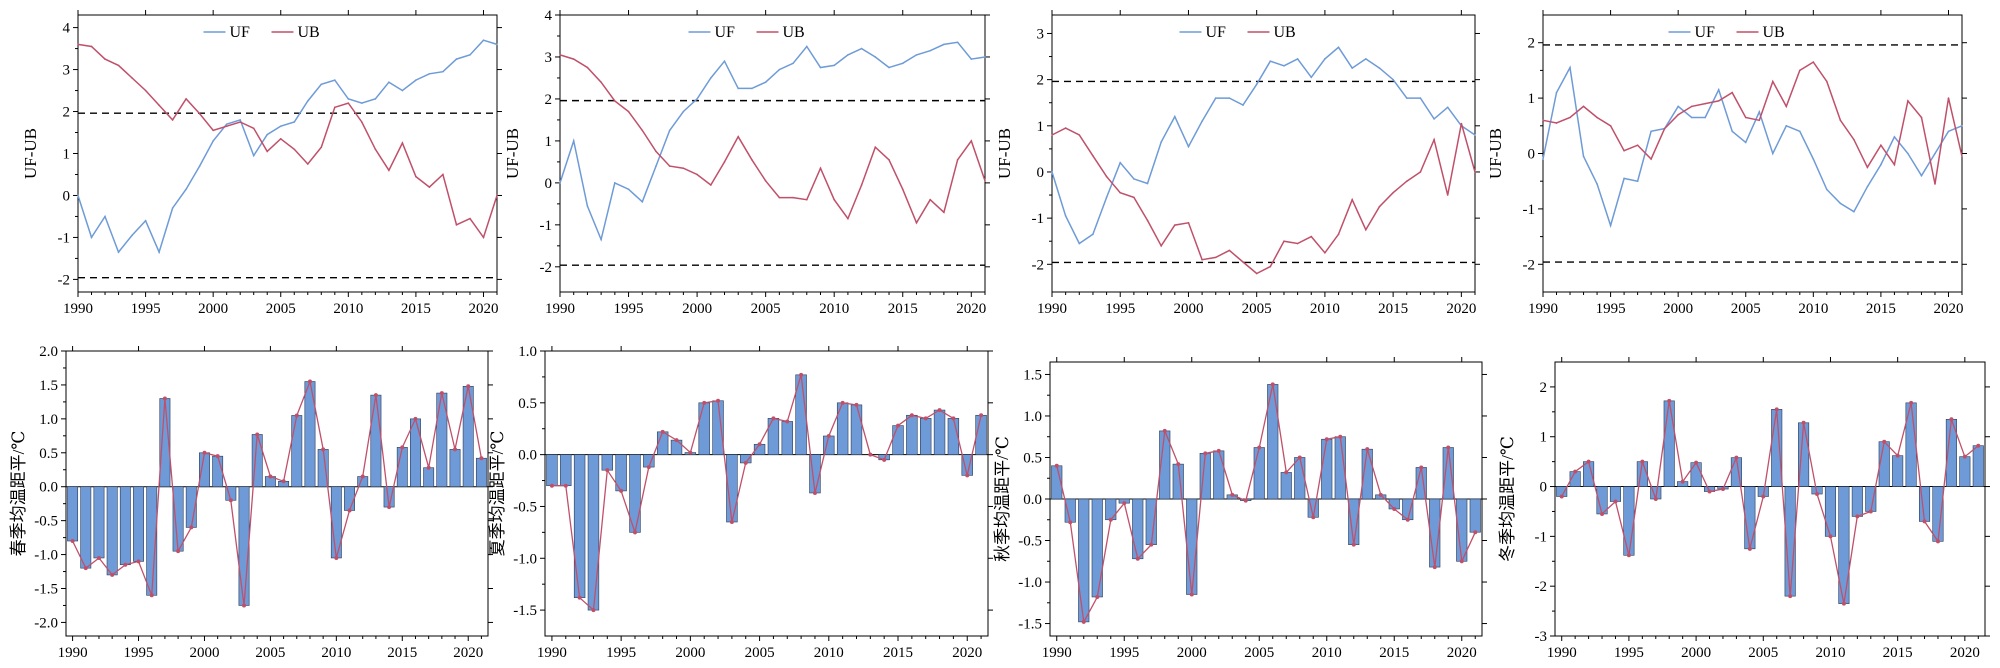  Describe the element at coordinates (794, 32) in the screenshot. I see `legend-label: UB` at that location.